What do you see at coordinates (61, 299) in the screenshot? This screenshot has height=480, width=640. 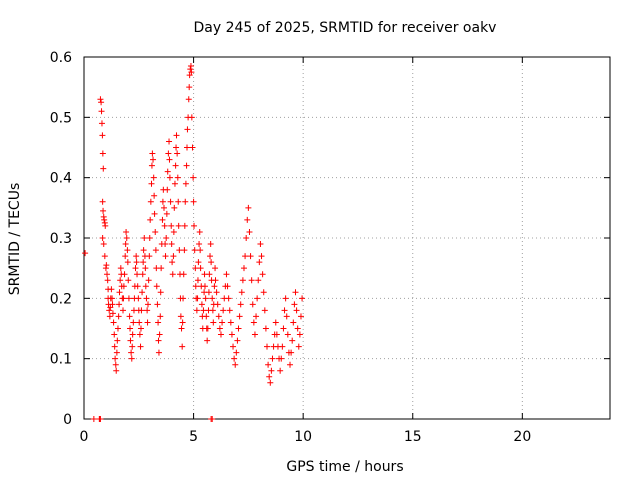 I see `y-tick-label: 0.2` at bounding box center [61, 299].